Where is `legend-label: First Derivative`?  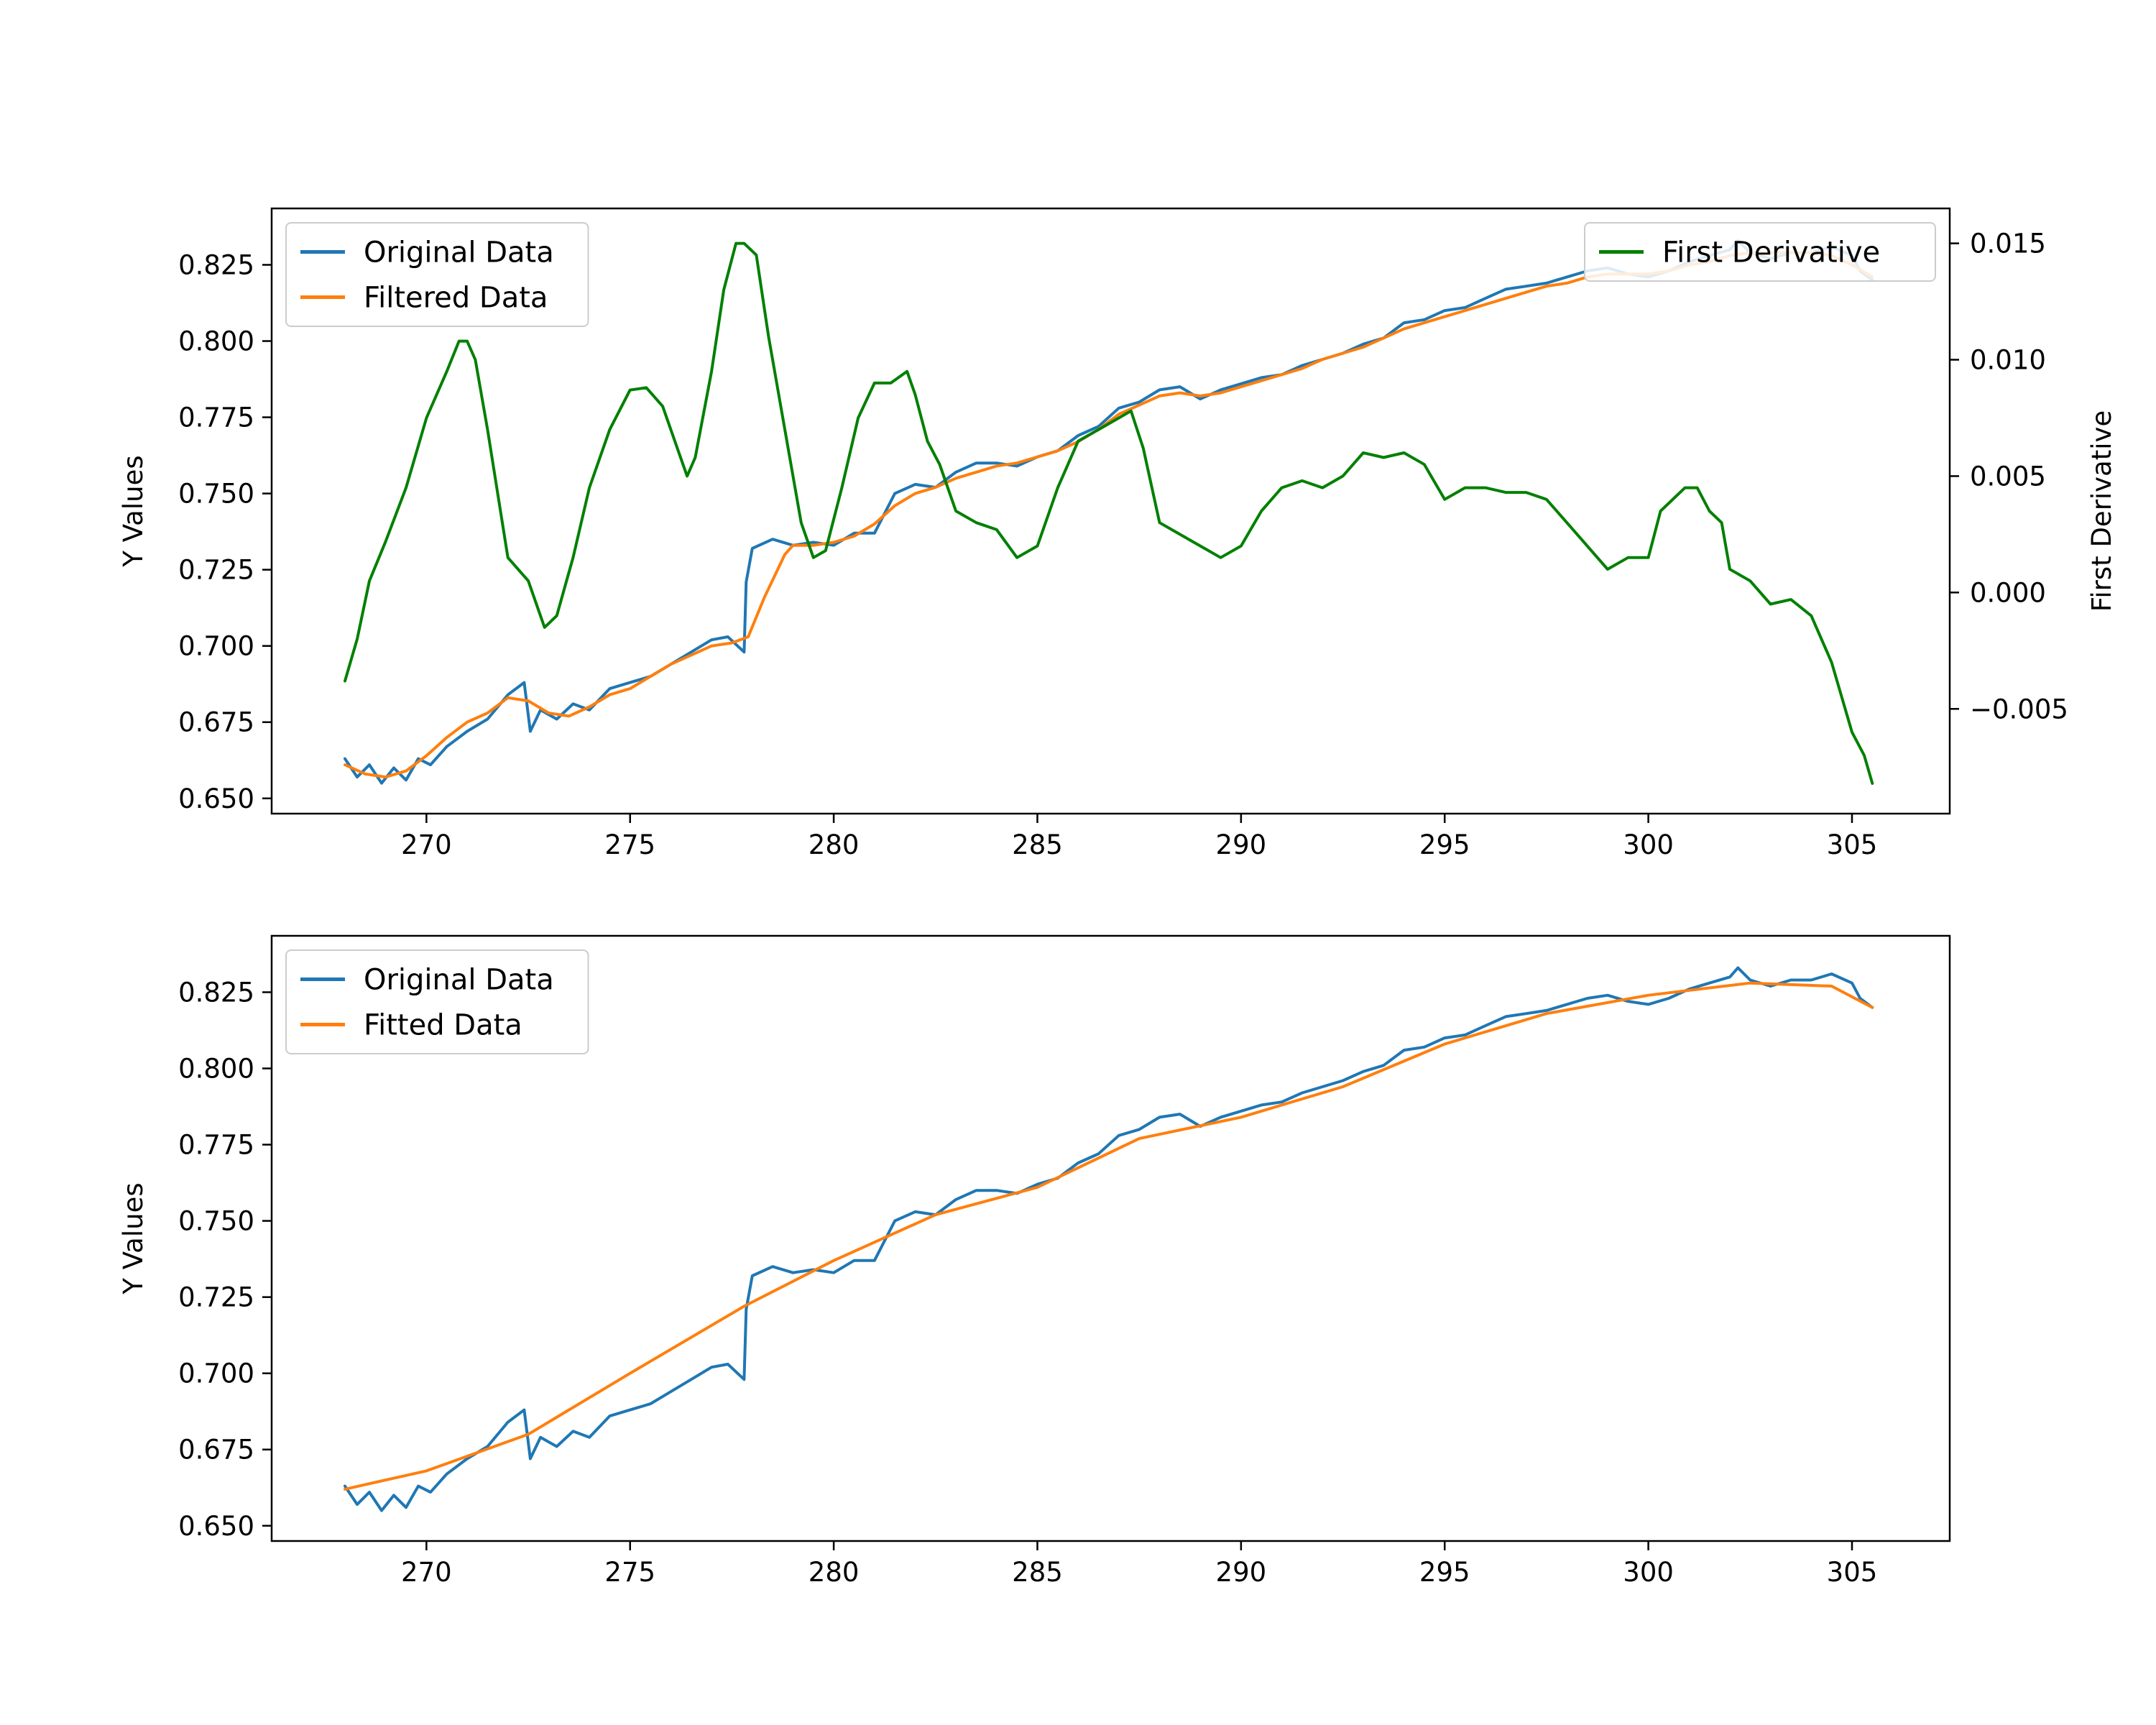 legend-label: First Derivative is located at coordinates (1771, 253).